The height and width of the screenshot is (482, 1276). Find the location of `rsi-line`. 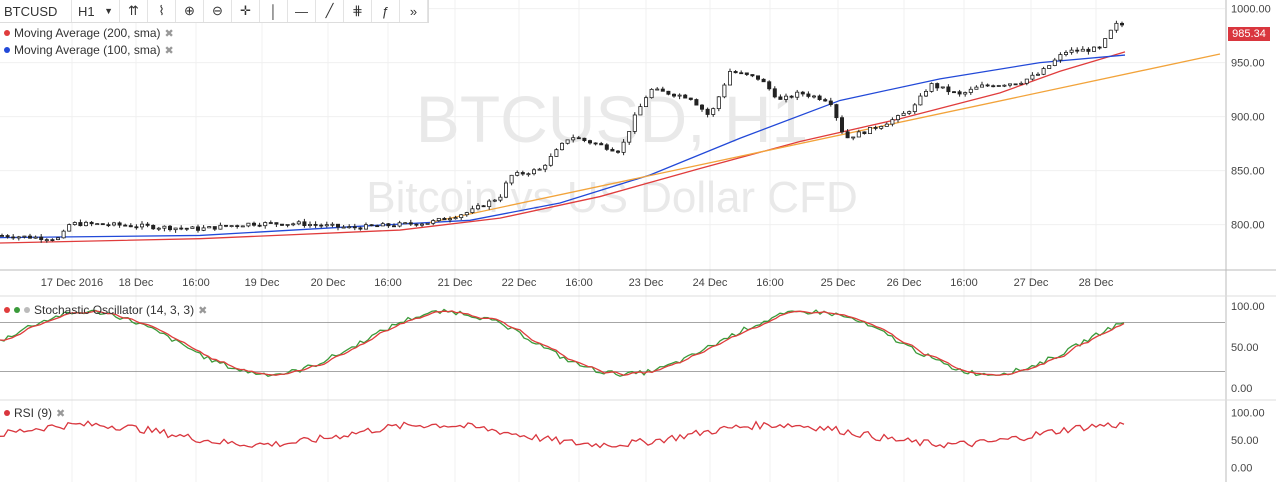

rsi-line is located at coordinates (562, 434).